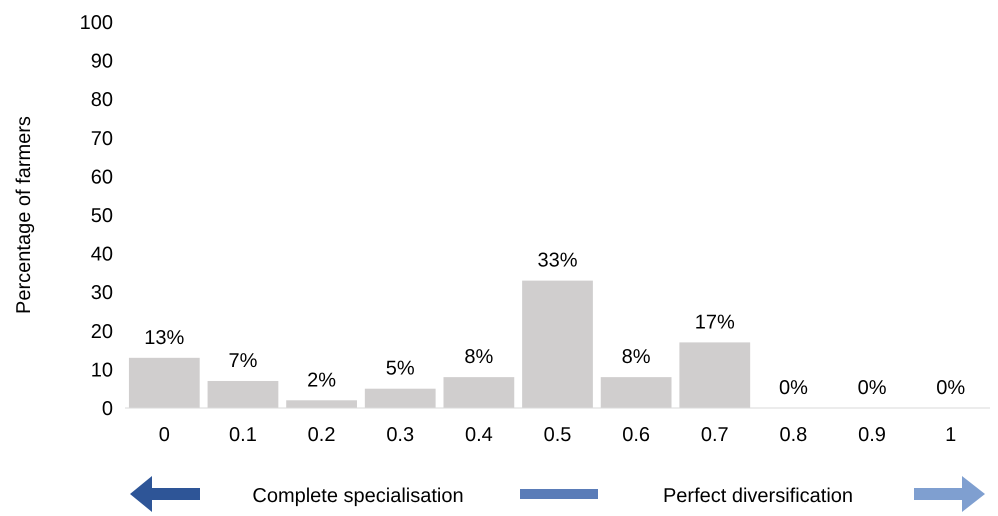  Describe the element at coordinates (636, 435) in the screenshot. I see `x-tick-label: 0.6` at that location.